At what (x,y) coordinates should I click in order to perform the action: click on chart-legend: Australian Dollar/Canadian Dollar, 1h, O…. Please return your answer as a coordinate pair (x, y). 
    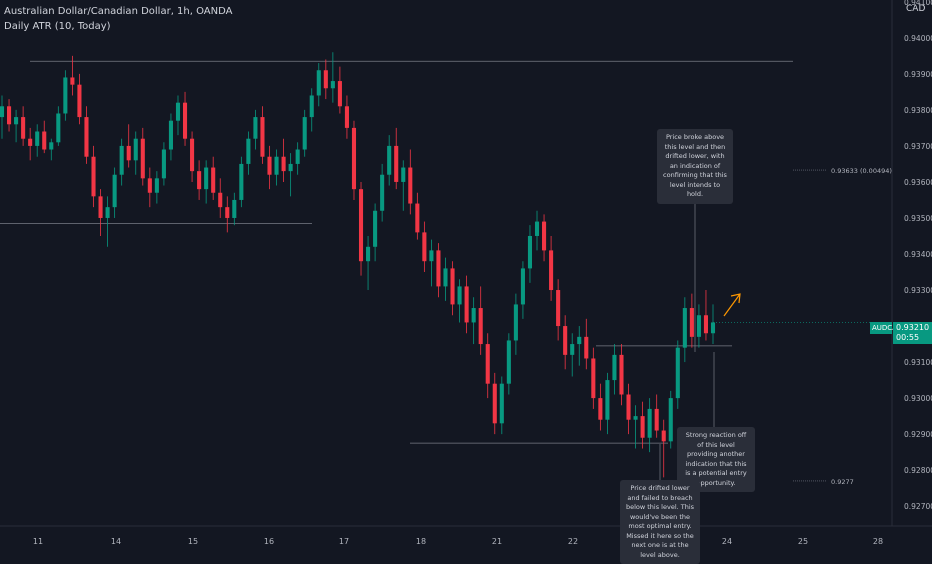
    Looking at the image, I should click on (118, 19).